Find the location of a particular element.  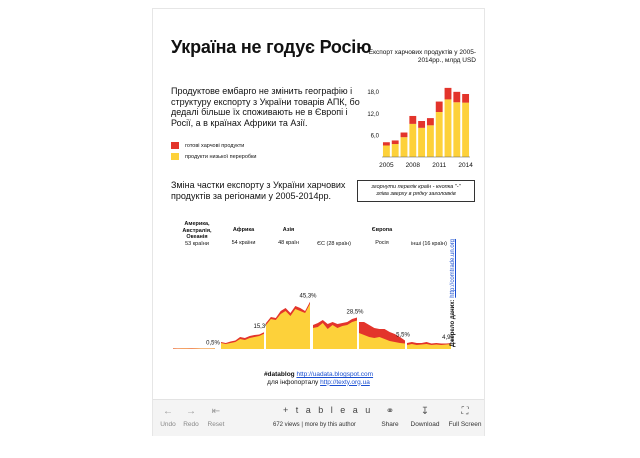

bar-raw-2013 is located at coordinates (457, 129).